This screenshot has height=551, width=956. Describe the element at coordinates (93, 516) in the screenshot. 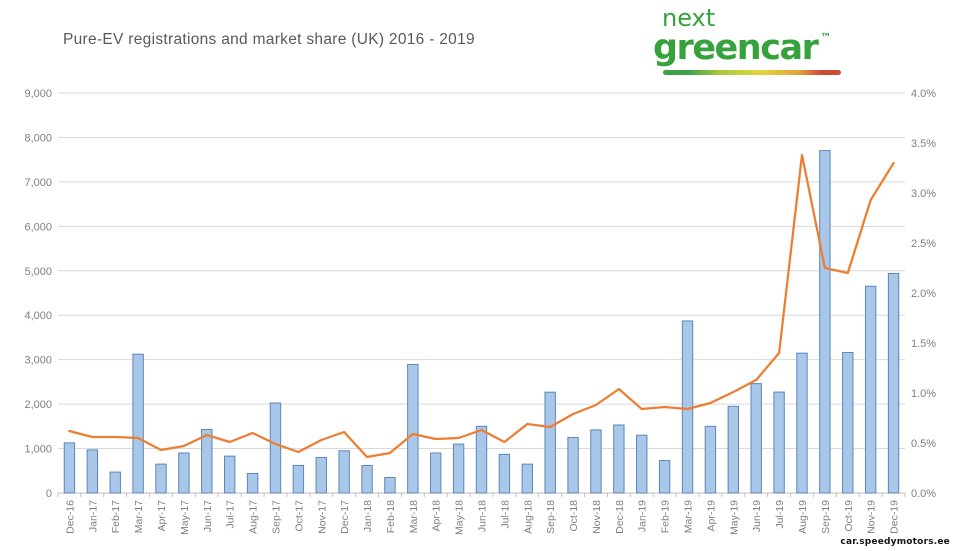

I see `x-axis-label-jan-17: Jan-17` at that location.